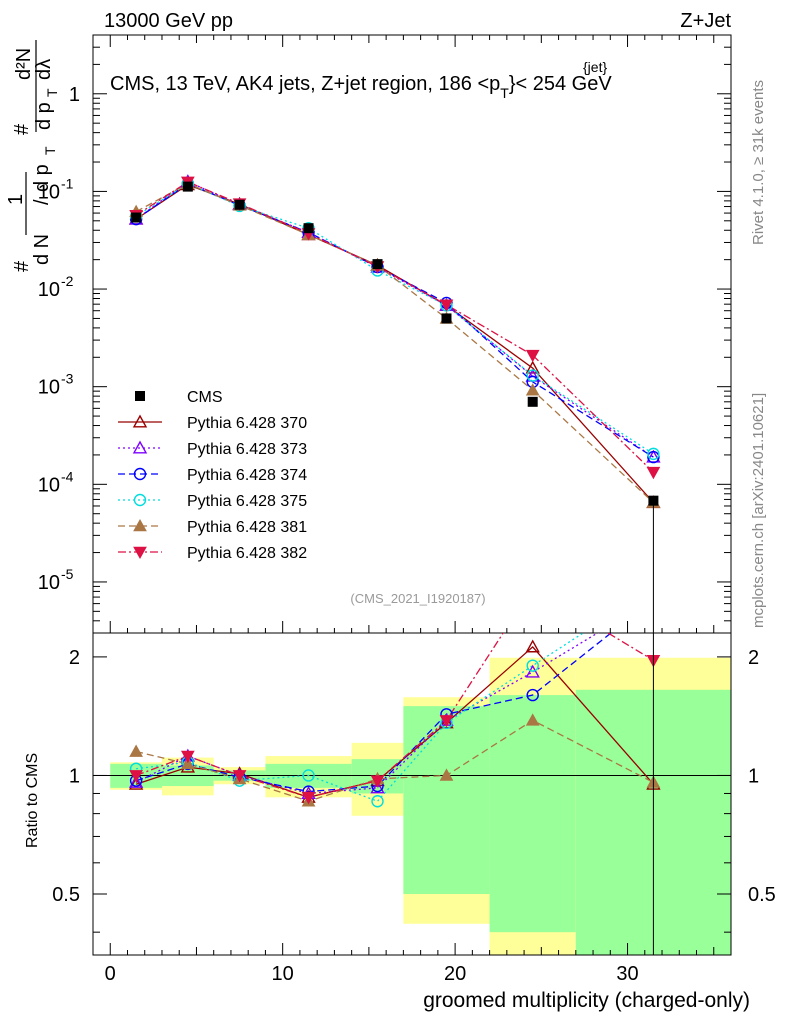 The width and height of the screenshot is (786, 1024). I want to click on ratio-tick-label-left-0: 0.5, so click(66, 895).